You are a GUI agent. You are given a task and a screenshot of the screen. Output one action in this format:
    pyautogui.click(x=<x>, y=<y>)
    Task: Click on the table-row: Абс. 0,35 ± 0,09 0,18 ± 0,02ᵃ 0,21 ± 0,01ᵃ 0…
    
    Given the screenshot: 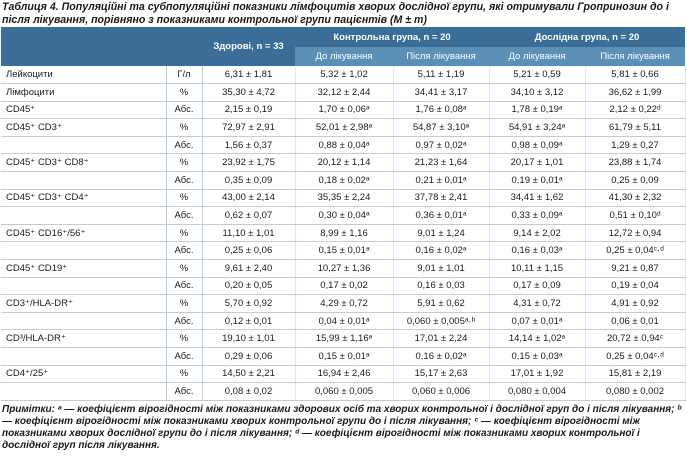 What is the action you would take?
    pyautogui.click(x=343, y=180)
    